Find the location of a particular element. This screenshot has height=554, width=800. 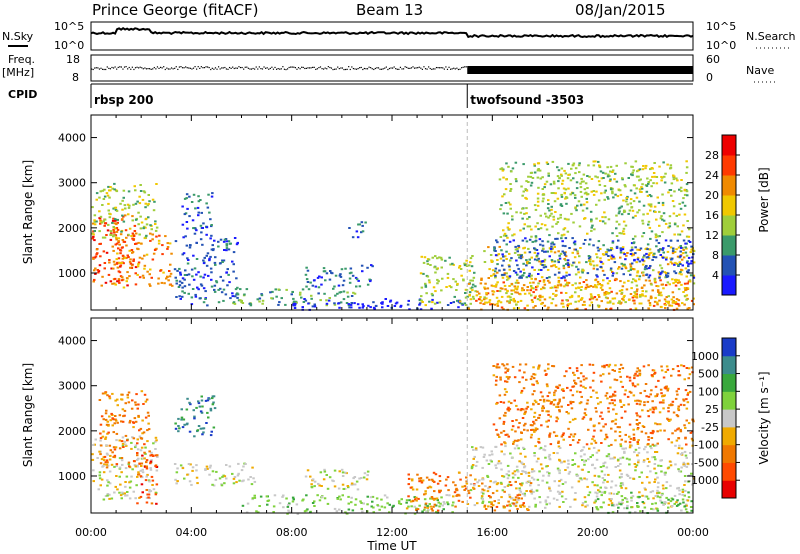

colorbar-tick-label: 1000 is located at coordinates (705, 356).